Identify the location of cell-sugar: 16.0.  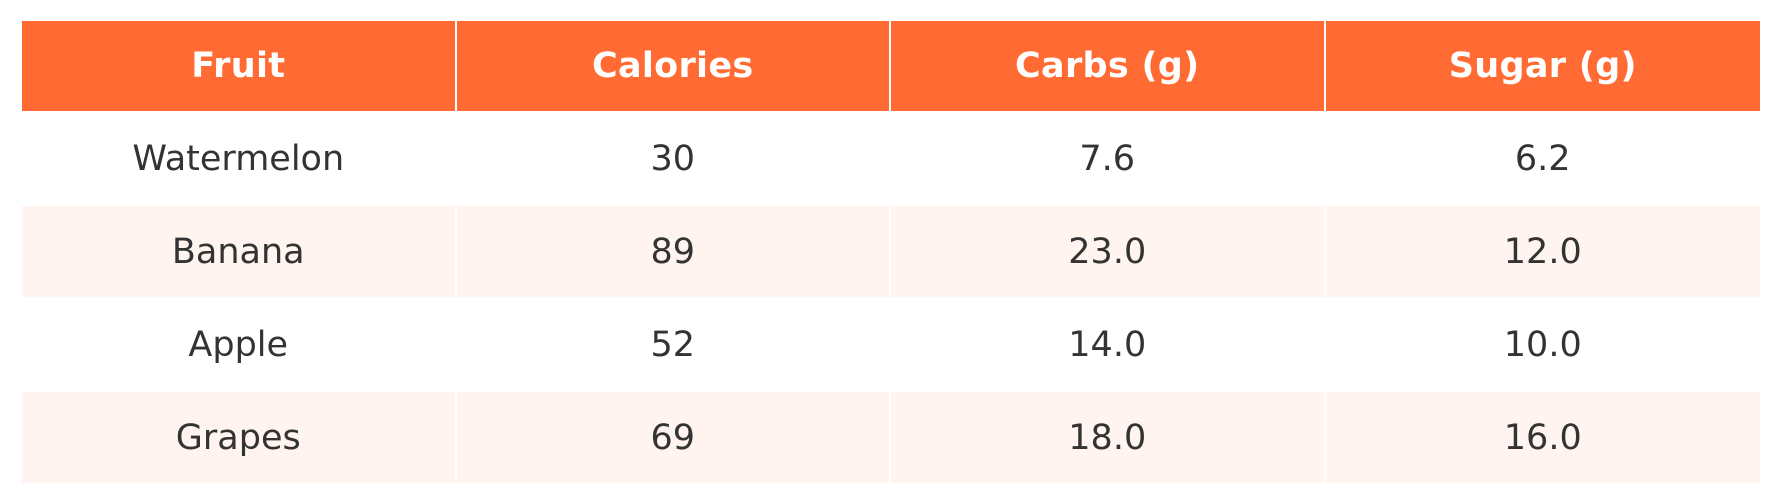
(1542, 438).